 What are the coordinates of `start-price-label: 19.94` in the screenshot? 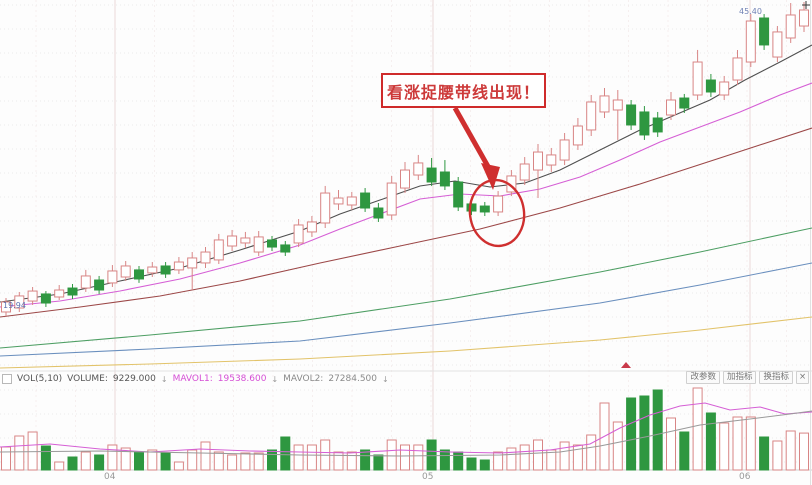 It's located at (14, 305).